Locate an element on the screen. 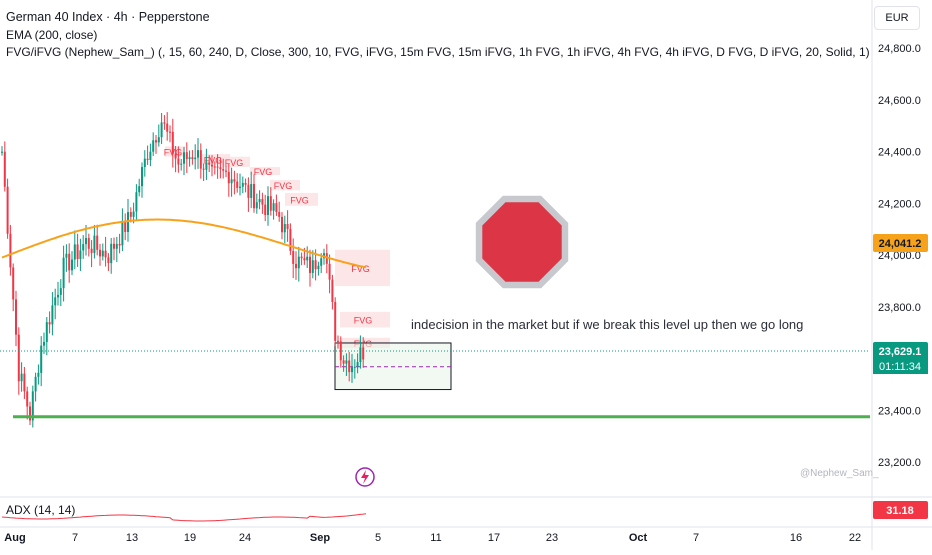 The image size is (932, 555). adx-value-label: 31.18 is located at coordinates (900, 511).